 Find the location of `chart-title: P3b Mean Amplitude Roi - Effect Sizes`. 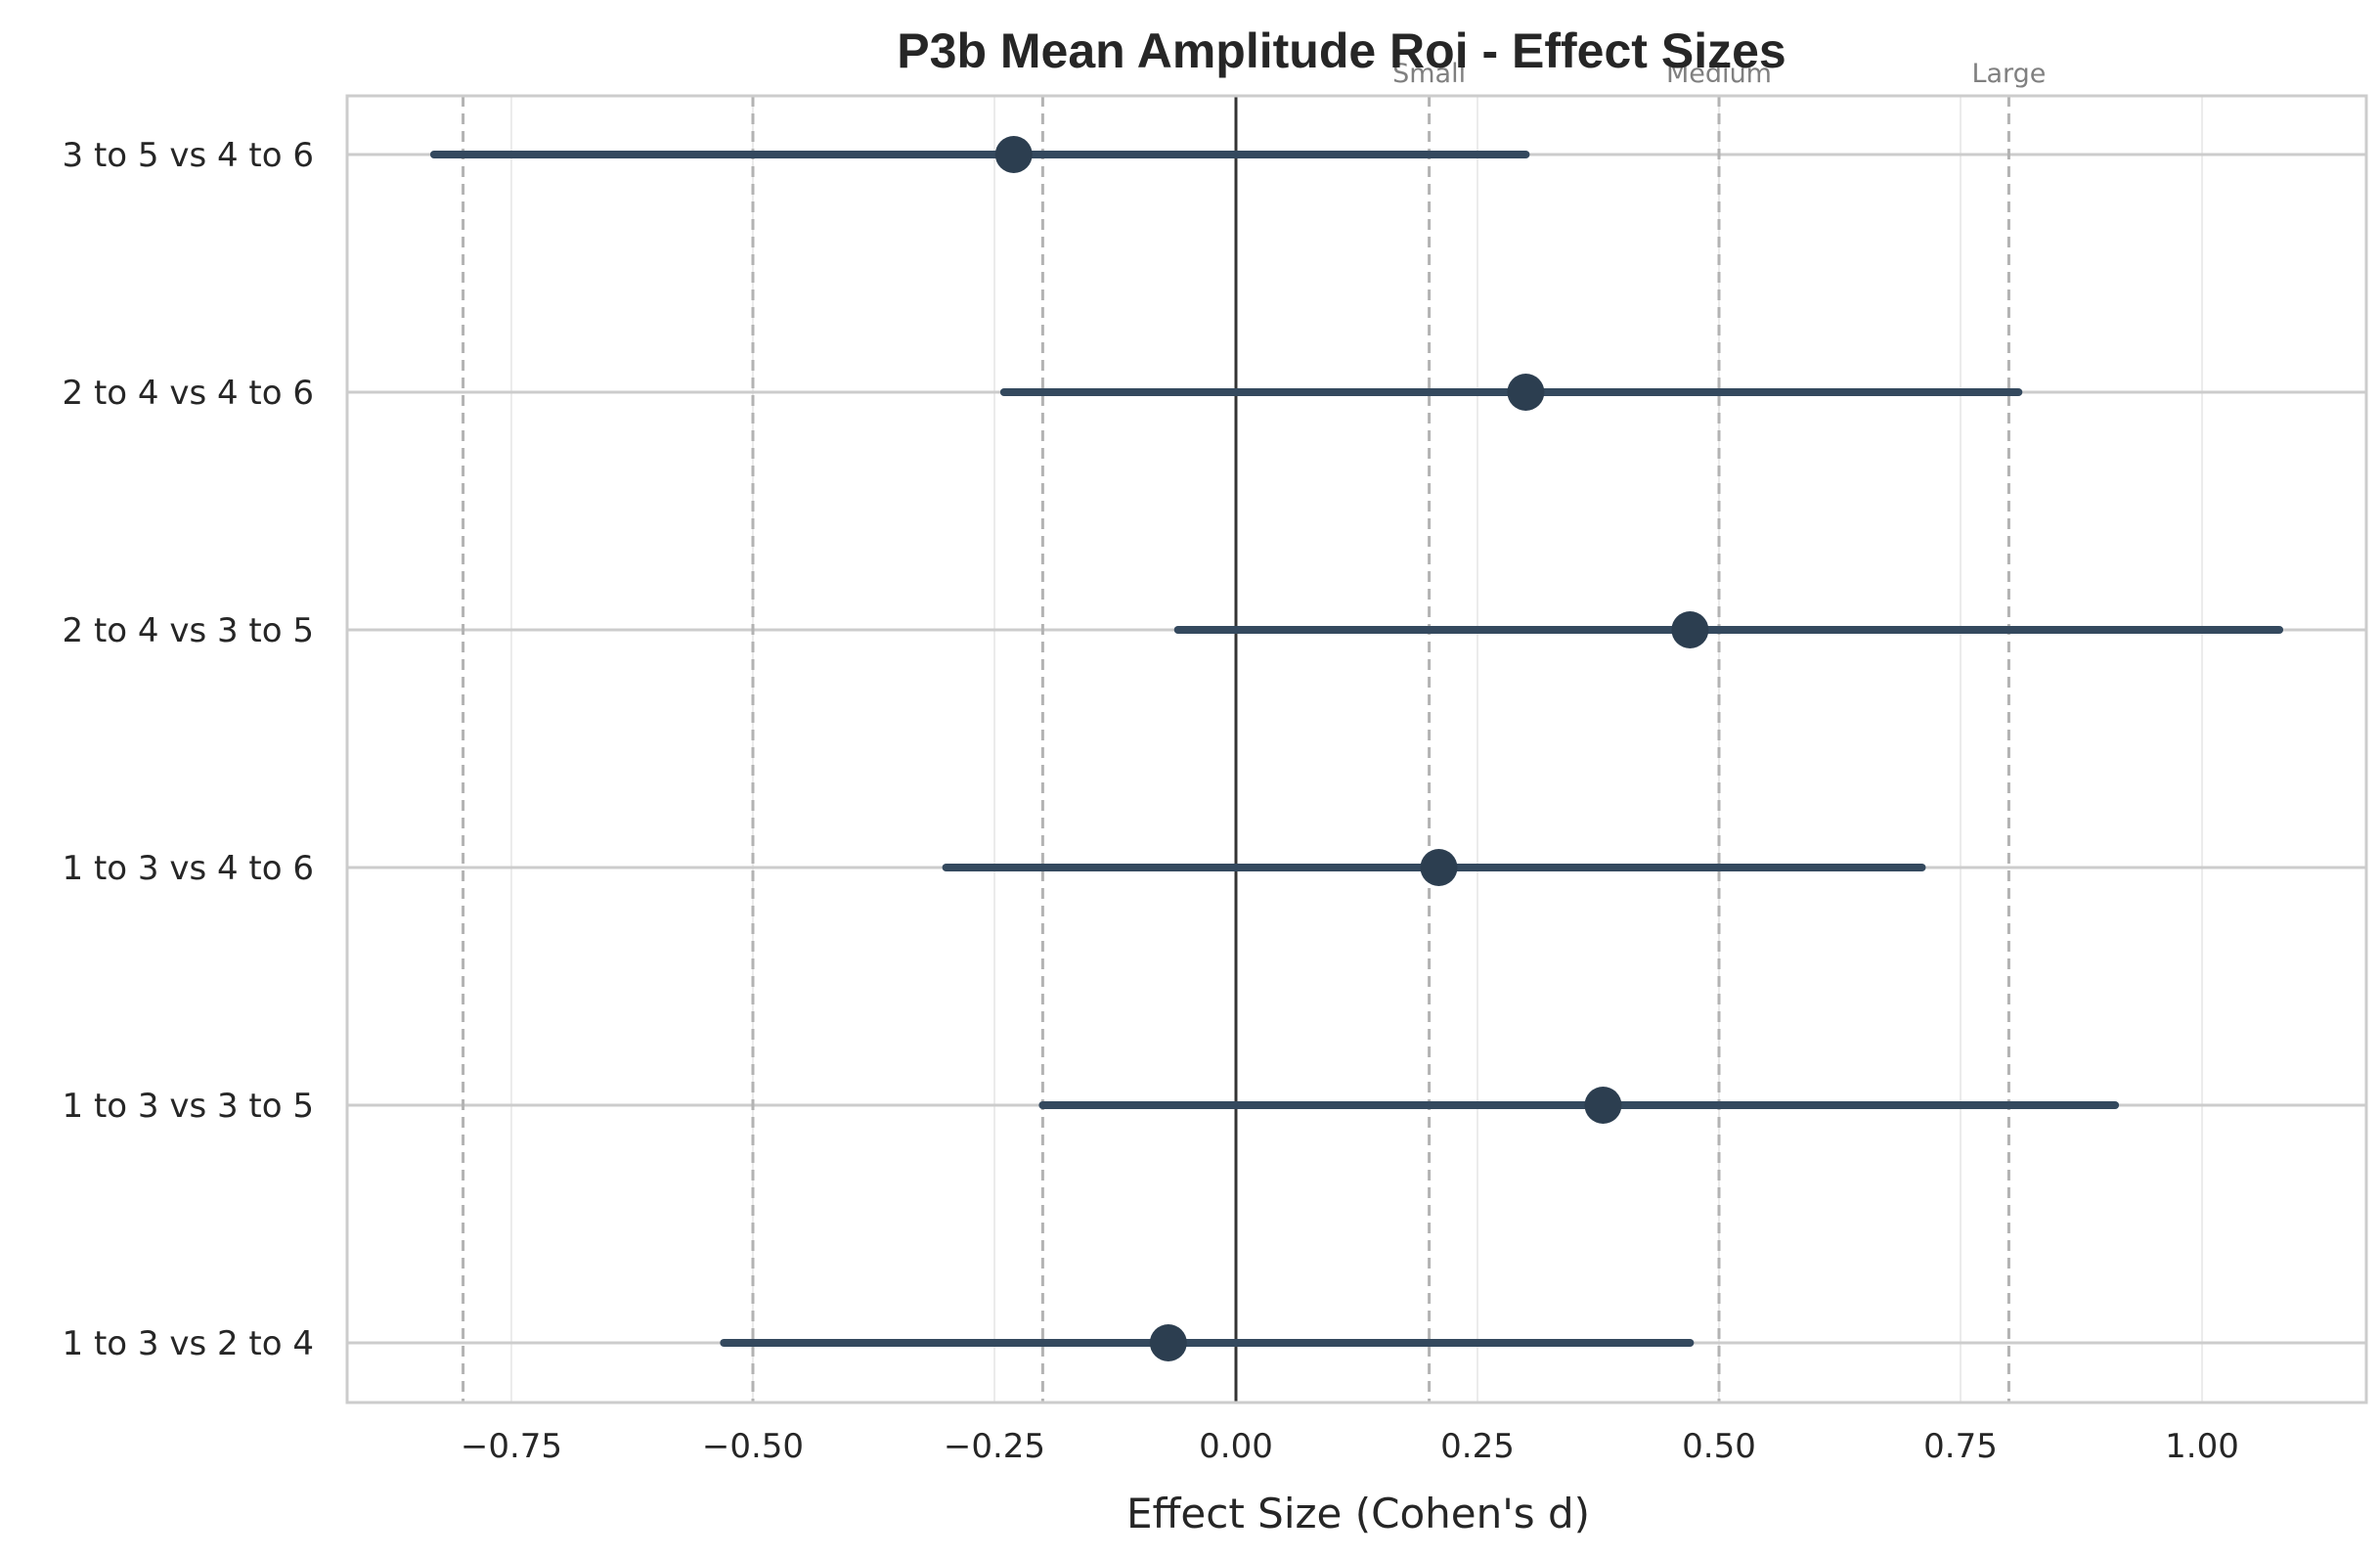

chart-title: P3b Mean Amplitude Roi - Effect Sizes is located at coordinates (1341, 50).